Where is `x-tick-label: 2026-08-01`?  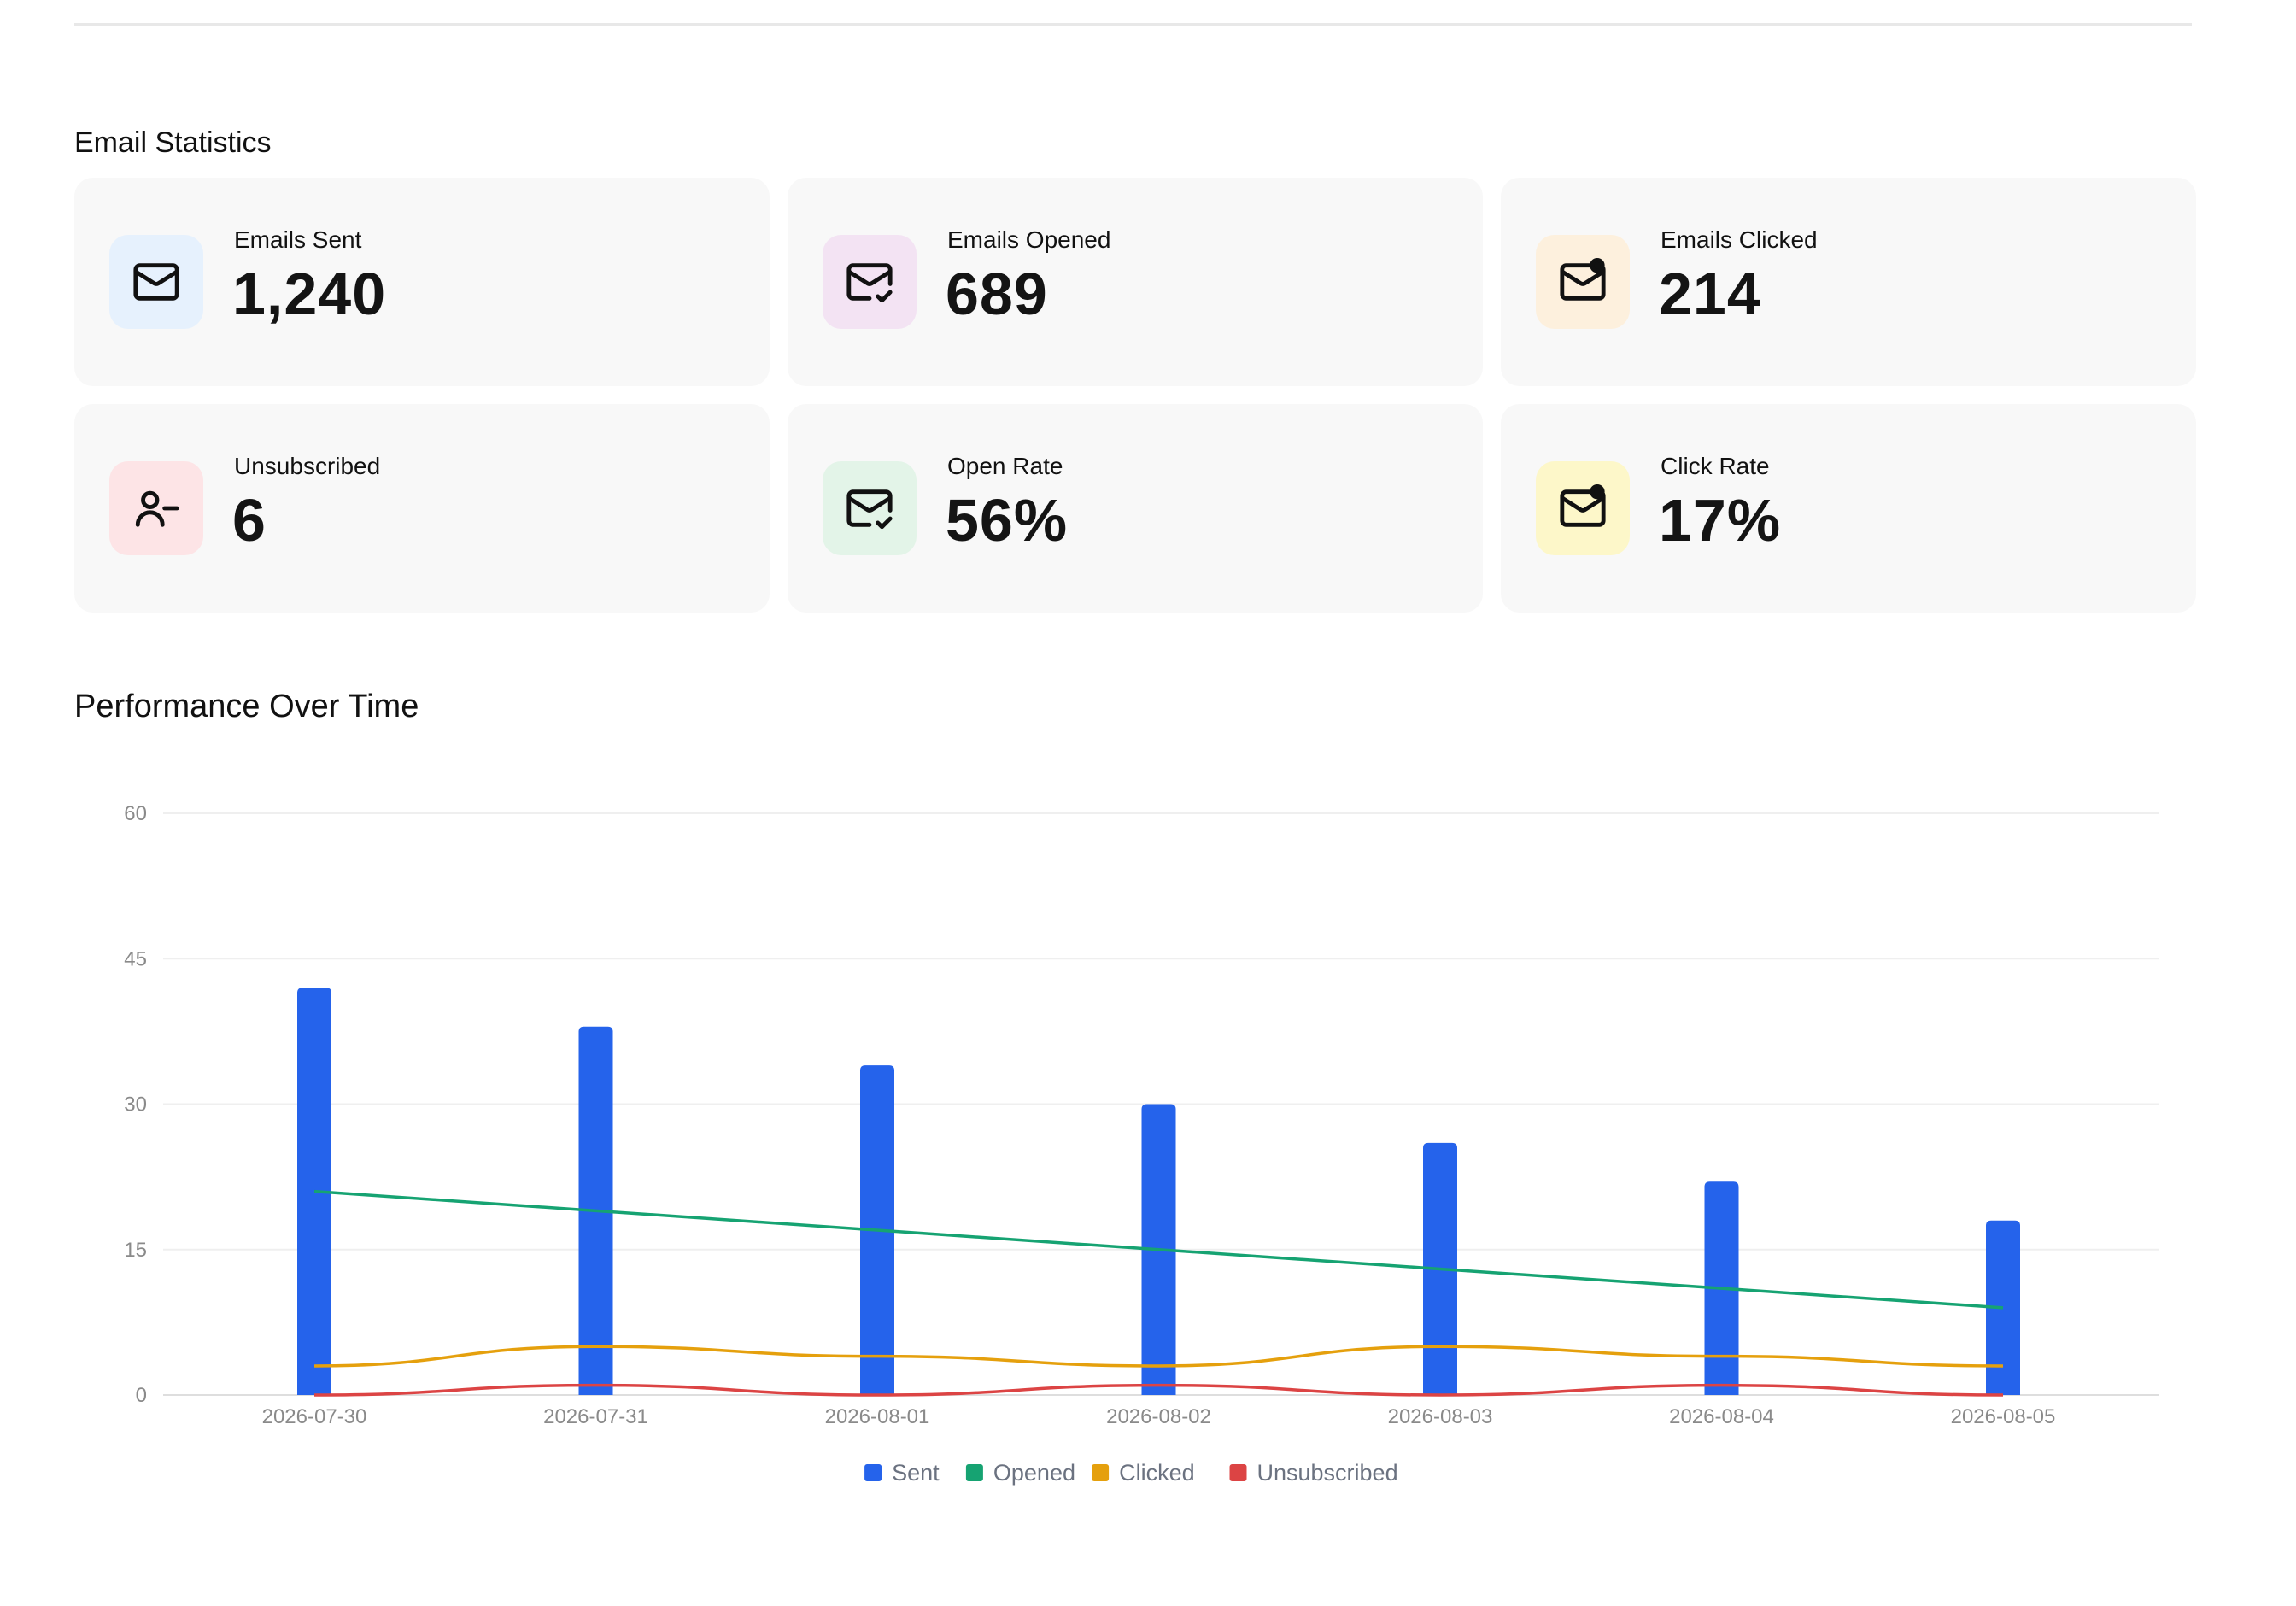 x-tick-label: 2026-08-01 is located at coordinates (877, 1416).